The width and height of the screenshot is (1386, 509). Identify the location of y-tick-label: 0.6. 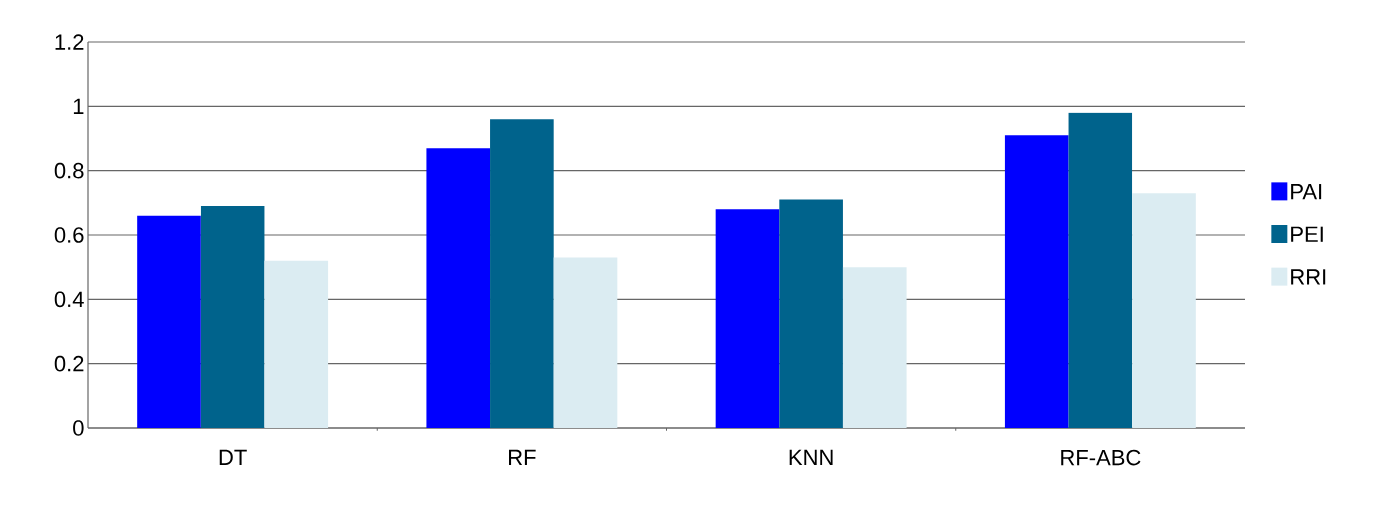
(69, 235).